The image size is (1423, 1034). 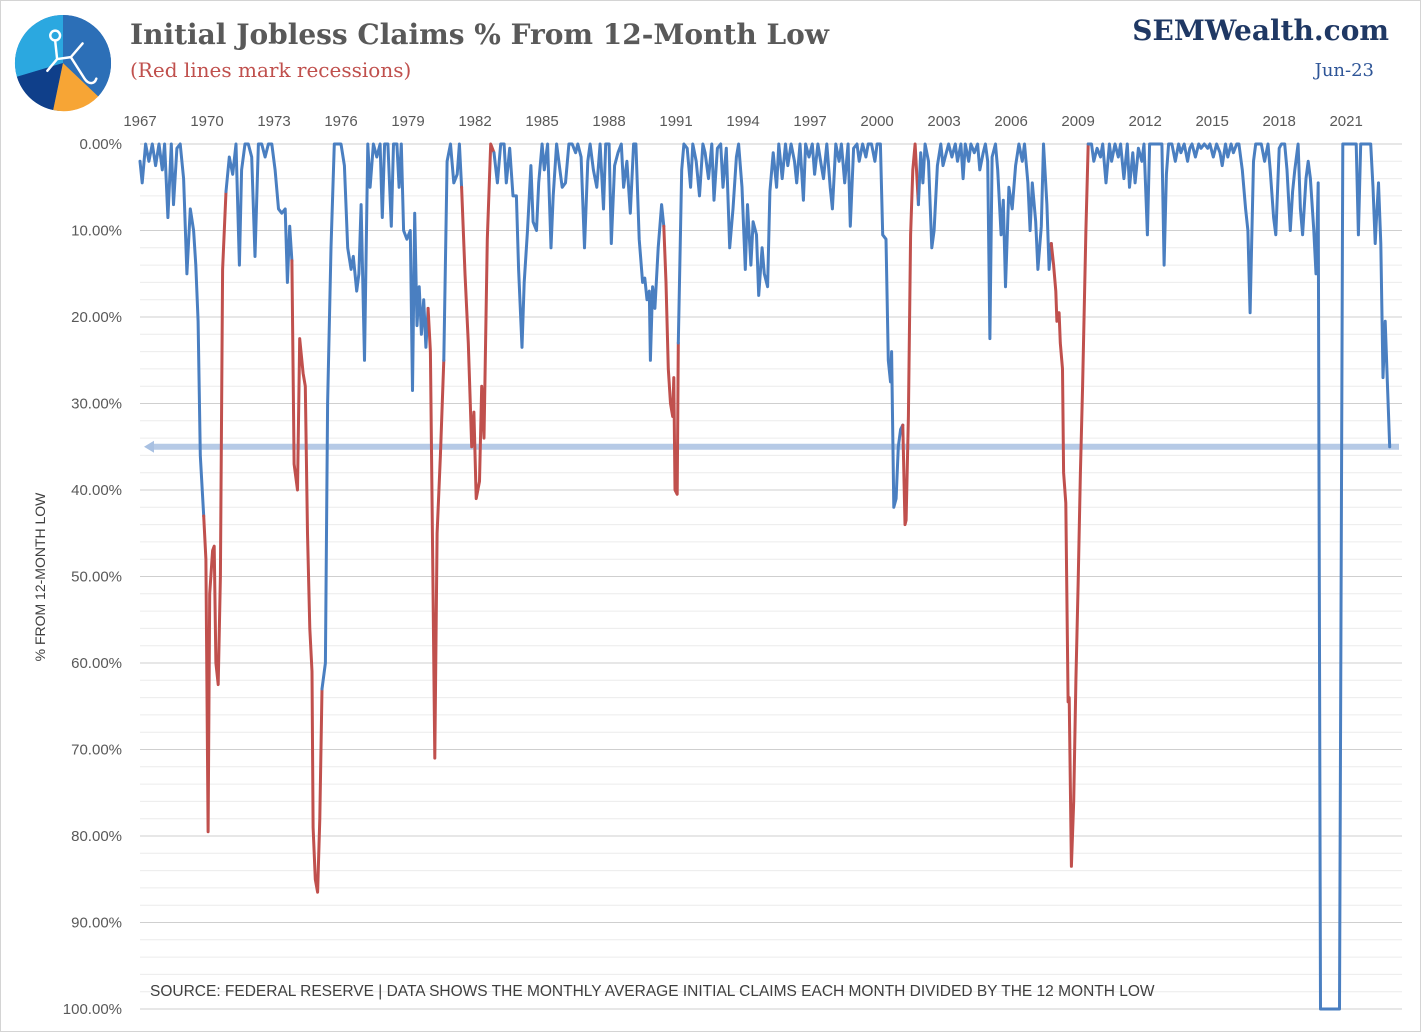 I want to click on x-tick-label: 2015, so click(x=1211, y=121).